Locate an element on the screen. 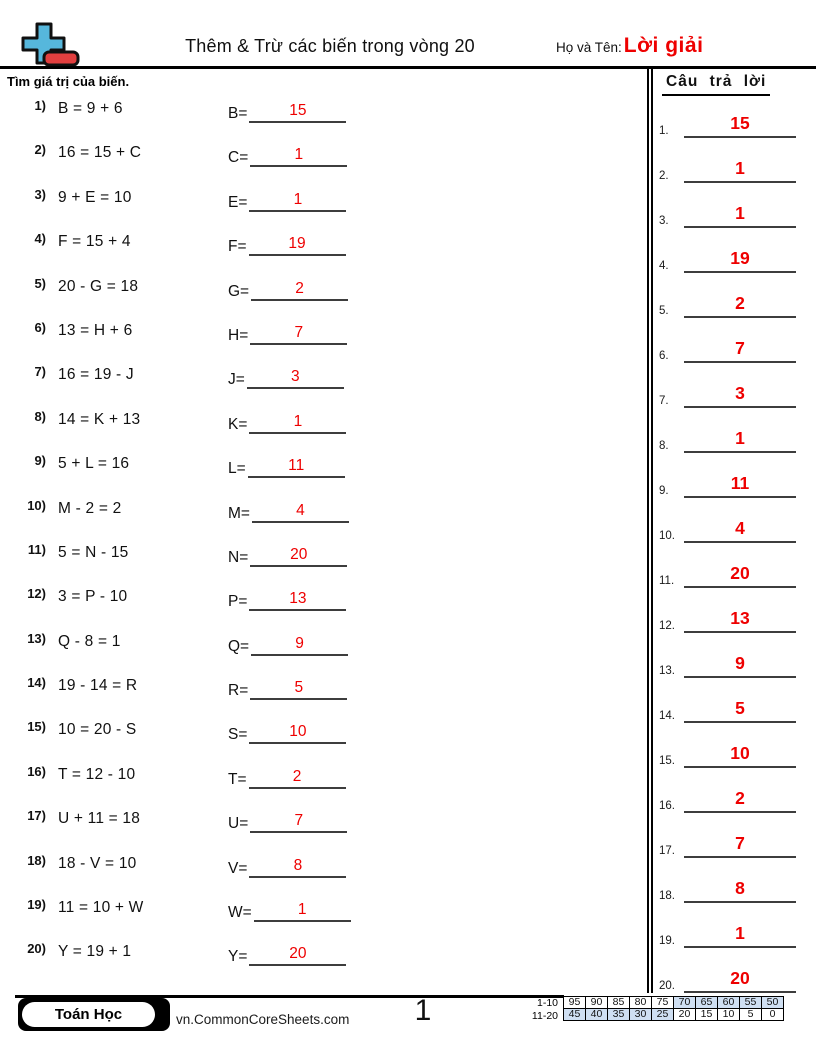 This screenshot has width=816, height=1056. answer-number: 6. is located at coordinates (664, 356).